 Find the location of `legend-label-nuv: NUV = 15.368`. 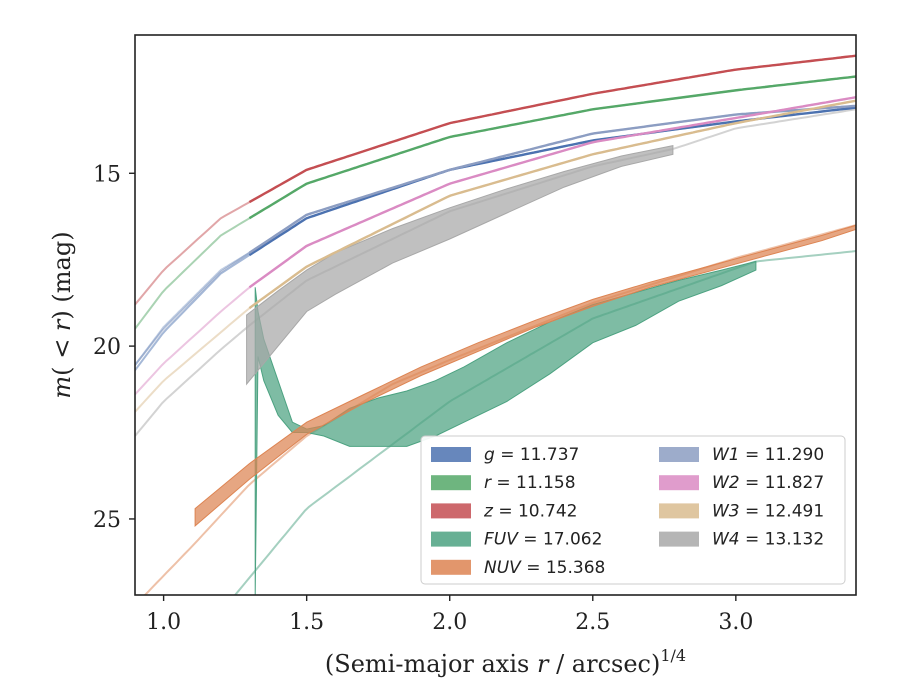

legend-label-nuv: NUV = 15.368 is located at coordinates (544, 568).